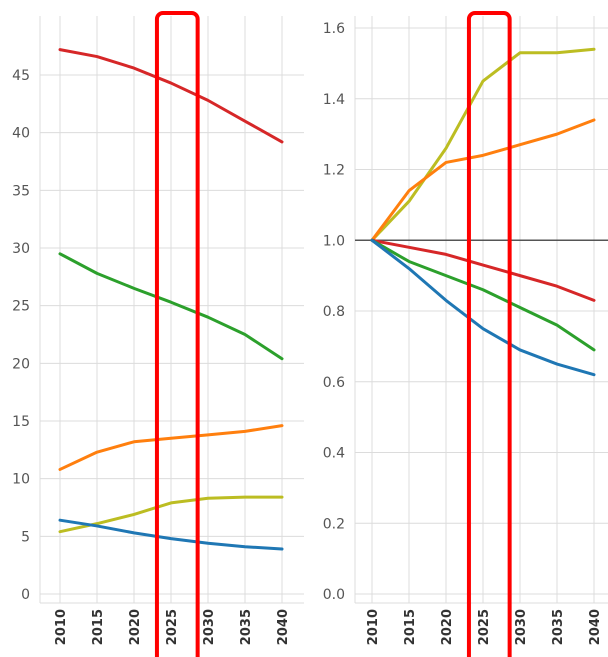 The image size is (608, 657). I want to click on x-tick-label-0-2: 2020, so click(135, 627).